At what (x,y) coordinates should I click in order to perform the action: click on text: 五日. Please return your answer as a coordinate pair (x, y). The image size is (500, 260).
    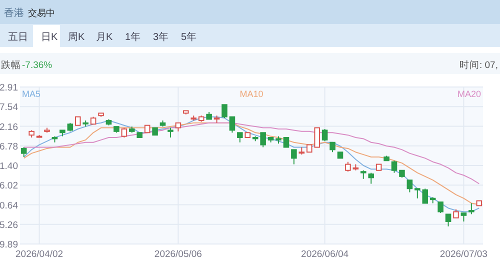
    Looking at the image, I should click on (18, 37).